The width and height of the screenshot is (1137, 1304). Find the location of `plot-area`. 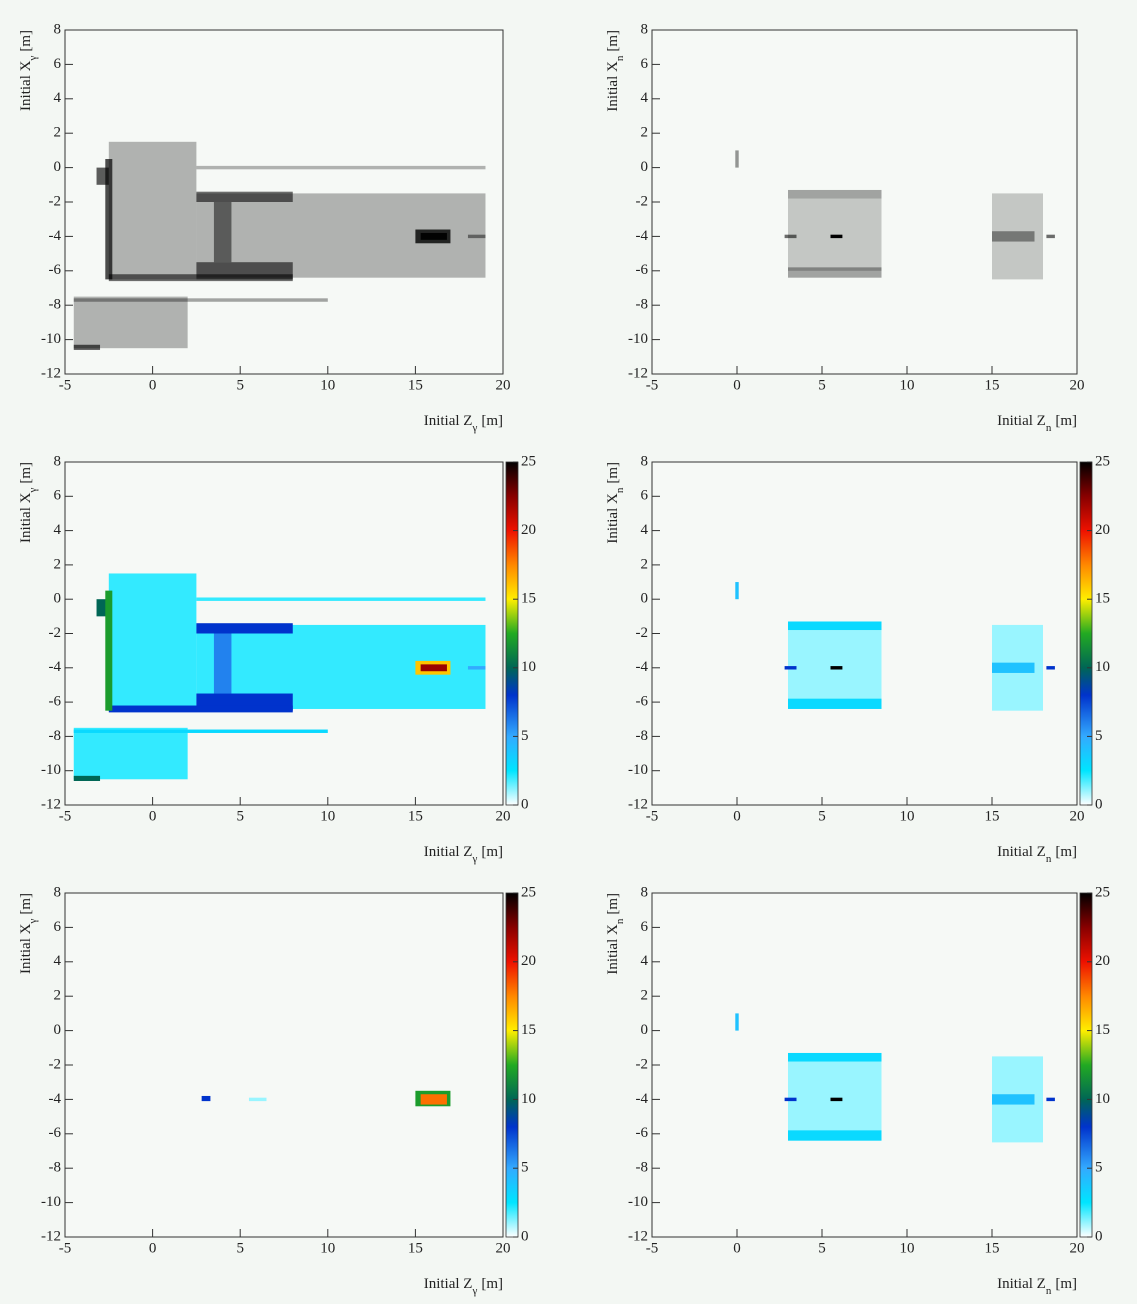

plot-area is located at coordinates (284, 1065).